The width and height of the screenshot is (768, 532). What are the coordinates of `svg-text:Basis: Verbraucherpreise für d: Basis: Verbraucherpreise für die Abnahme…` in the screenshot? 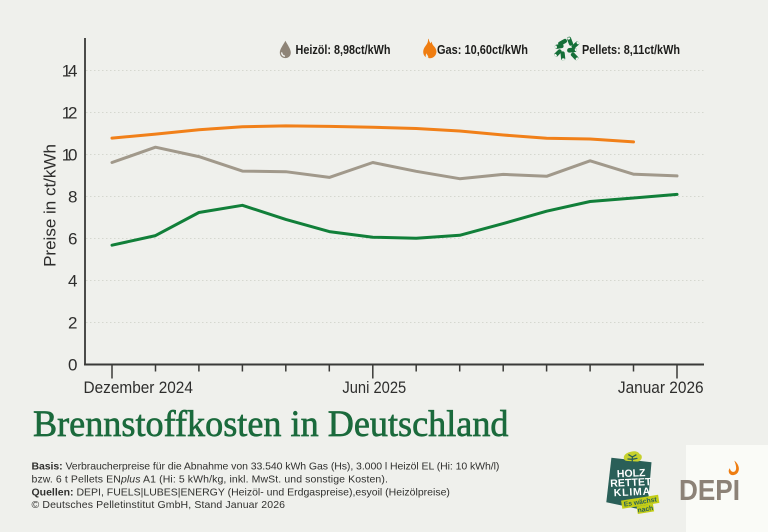 It's located at (266, 467).